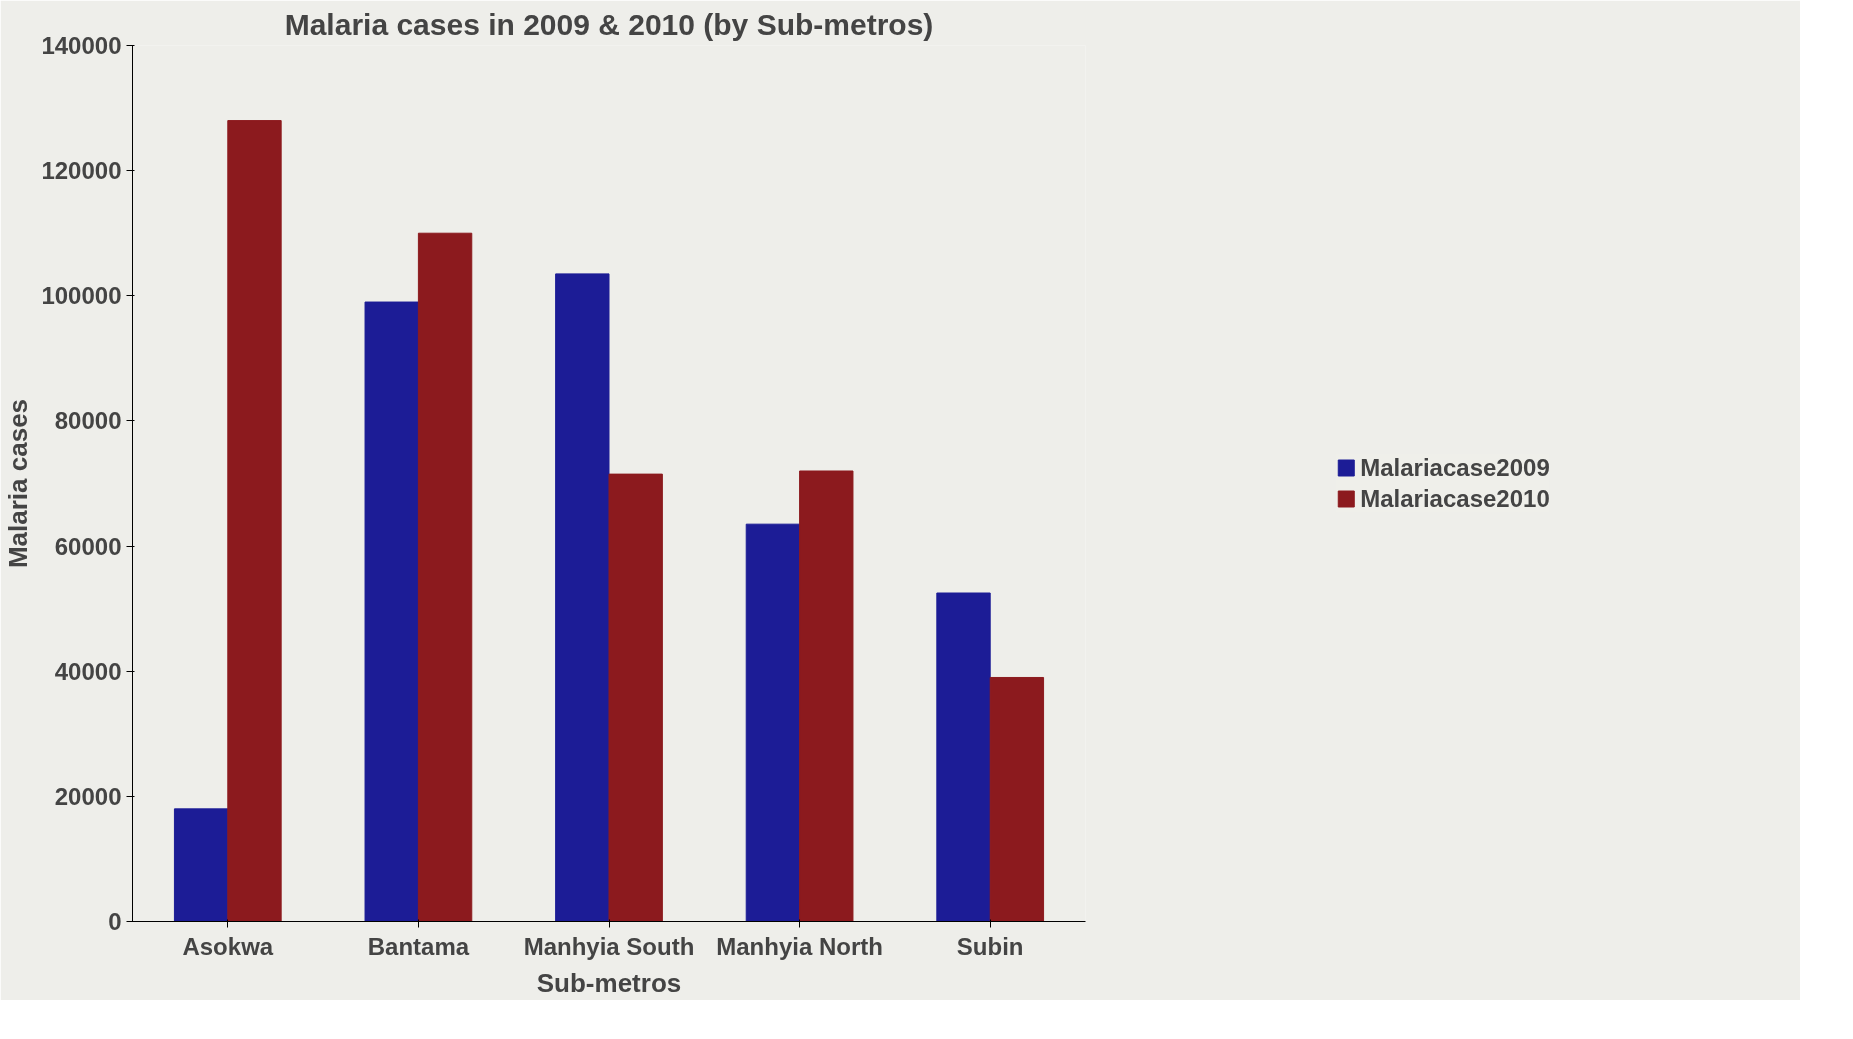 The width and height of the screenshot is (1853, 1039). I want to click on y-tick-label: 80000, so click(88, 421).